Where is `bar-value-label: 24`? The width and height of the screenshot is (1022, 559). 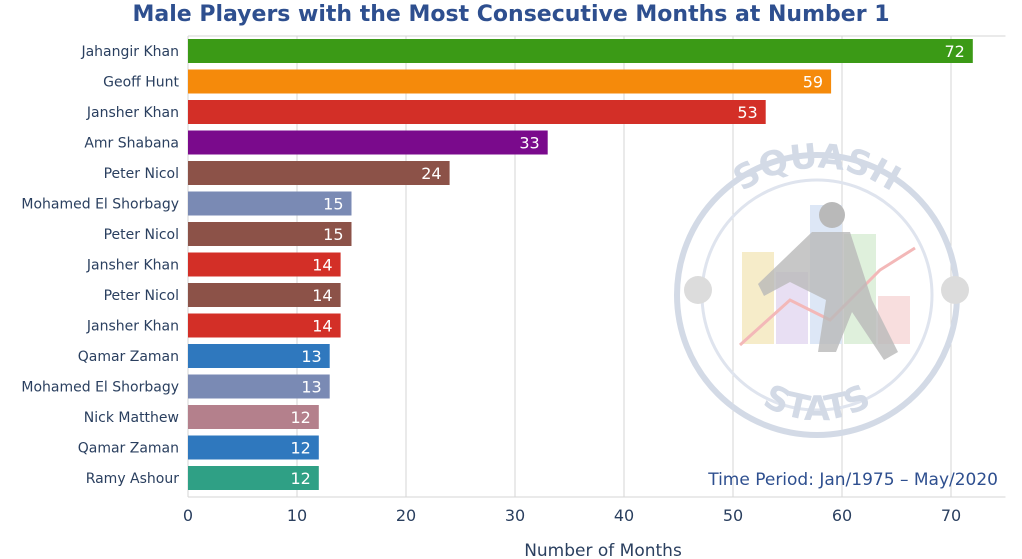
bar-value-label: 24 is located at coordinates (431, 173).